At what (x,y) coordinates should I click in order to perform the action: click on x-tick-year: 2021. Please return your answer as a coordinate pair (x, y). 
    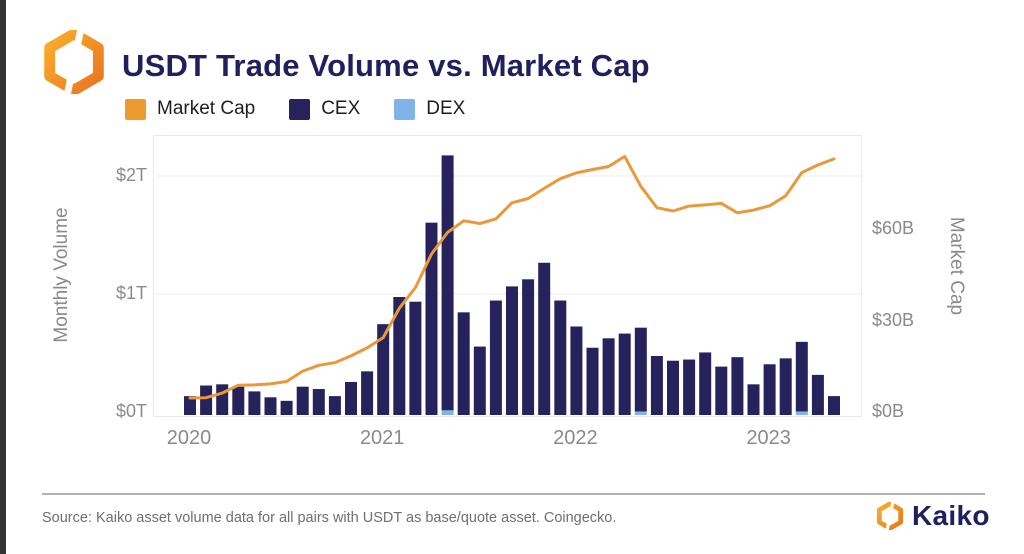
    Looking at the image, I should click on (382, 438).